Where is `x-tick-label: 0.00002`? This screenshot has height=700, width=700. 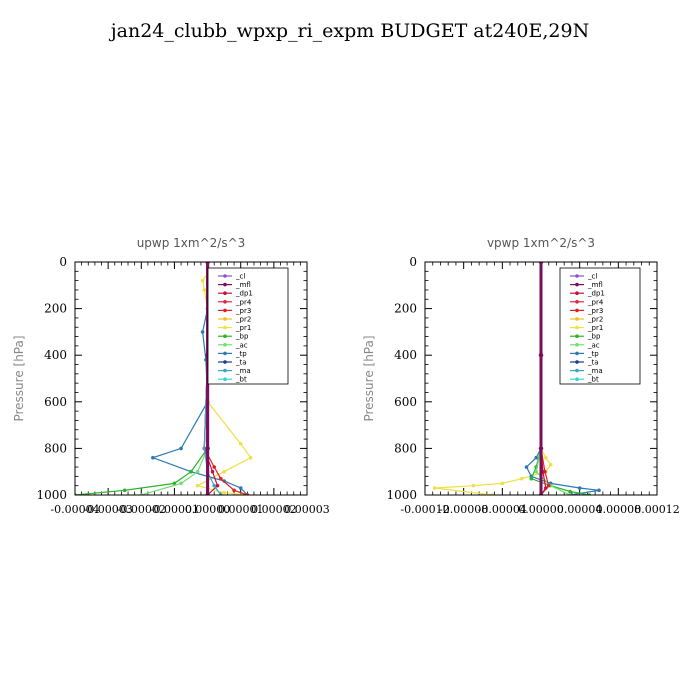
x-tick-label: 0.00002 is located at coordinates (274, 509).